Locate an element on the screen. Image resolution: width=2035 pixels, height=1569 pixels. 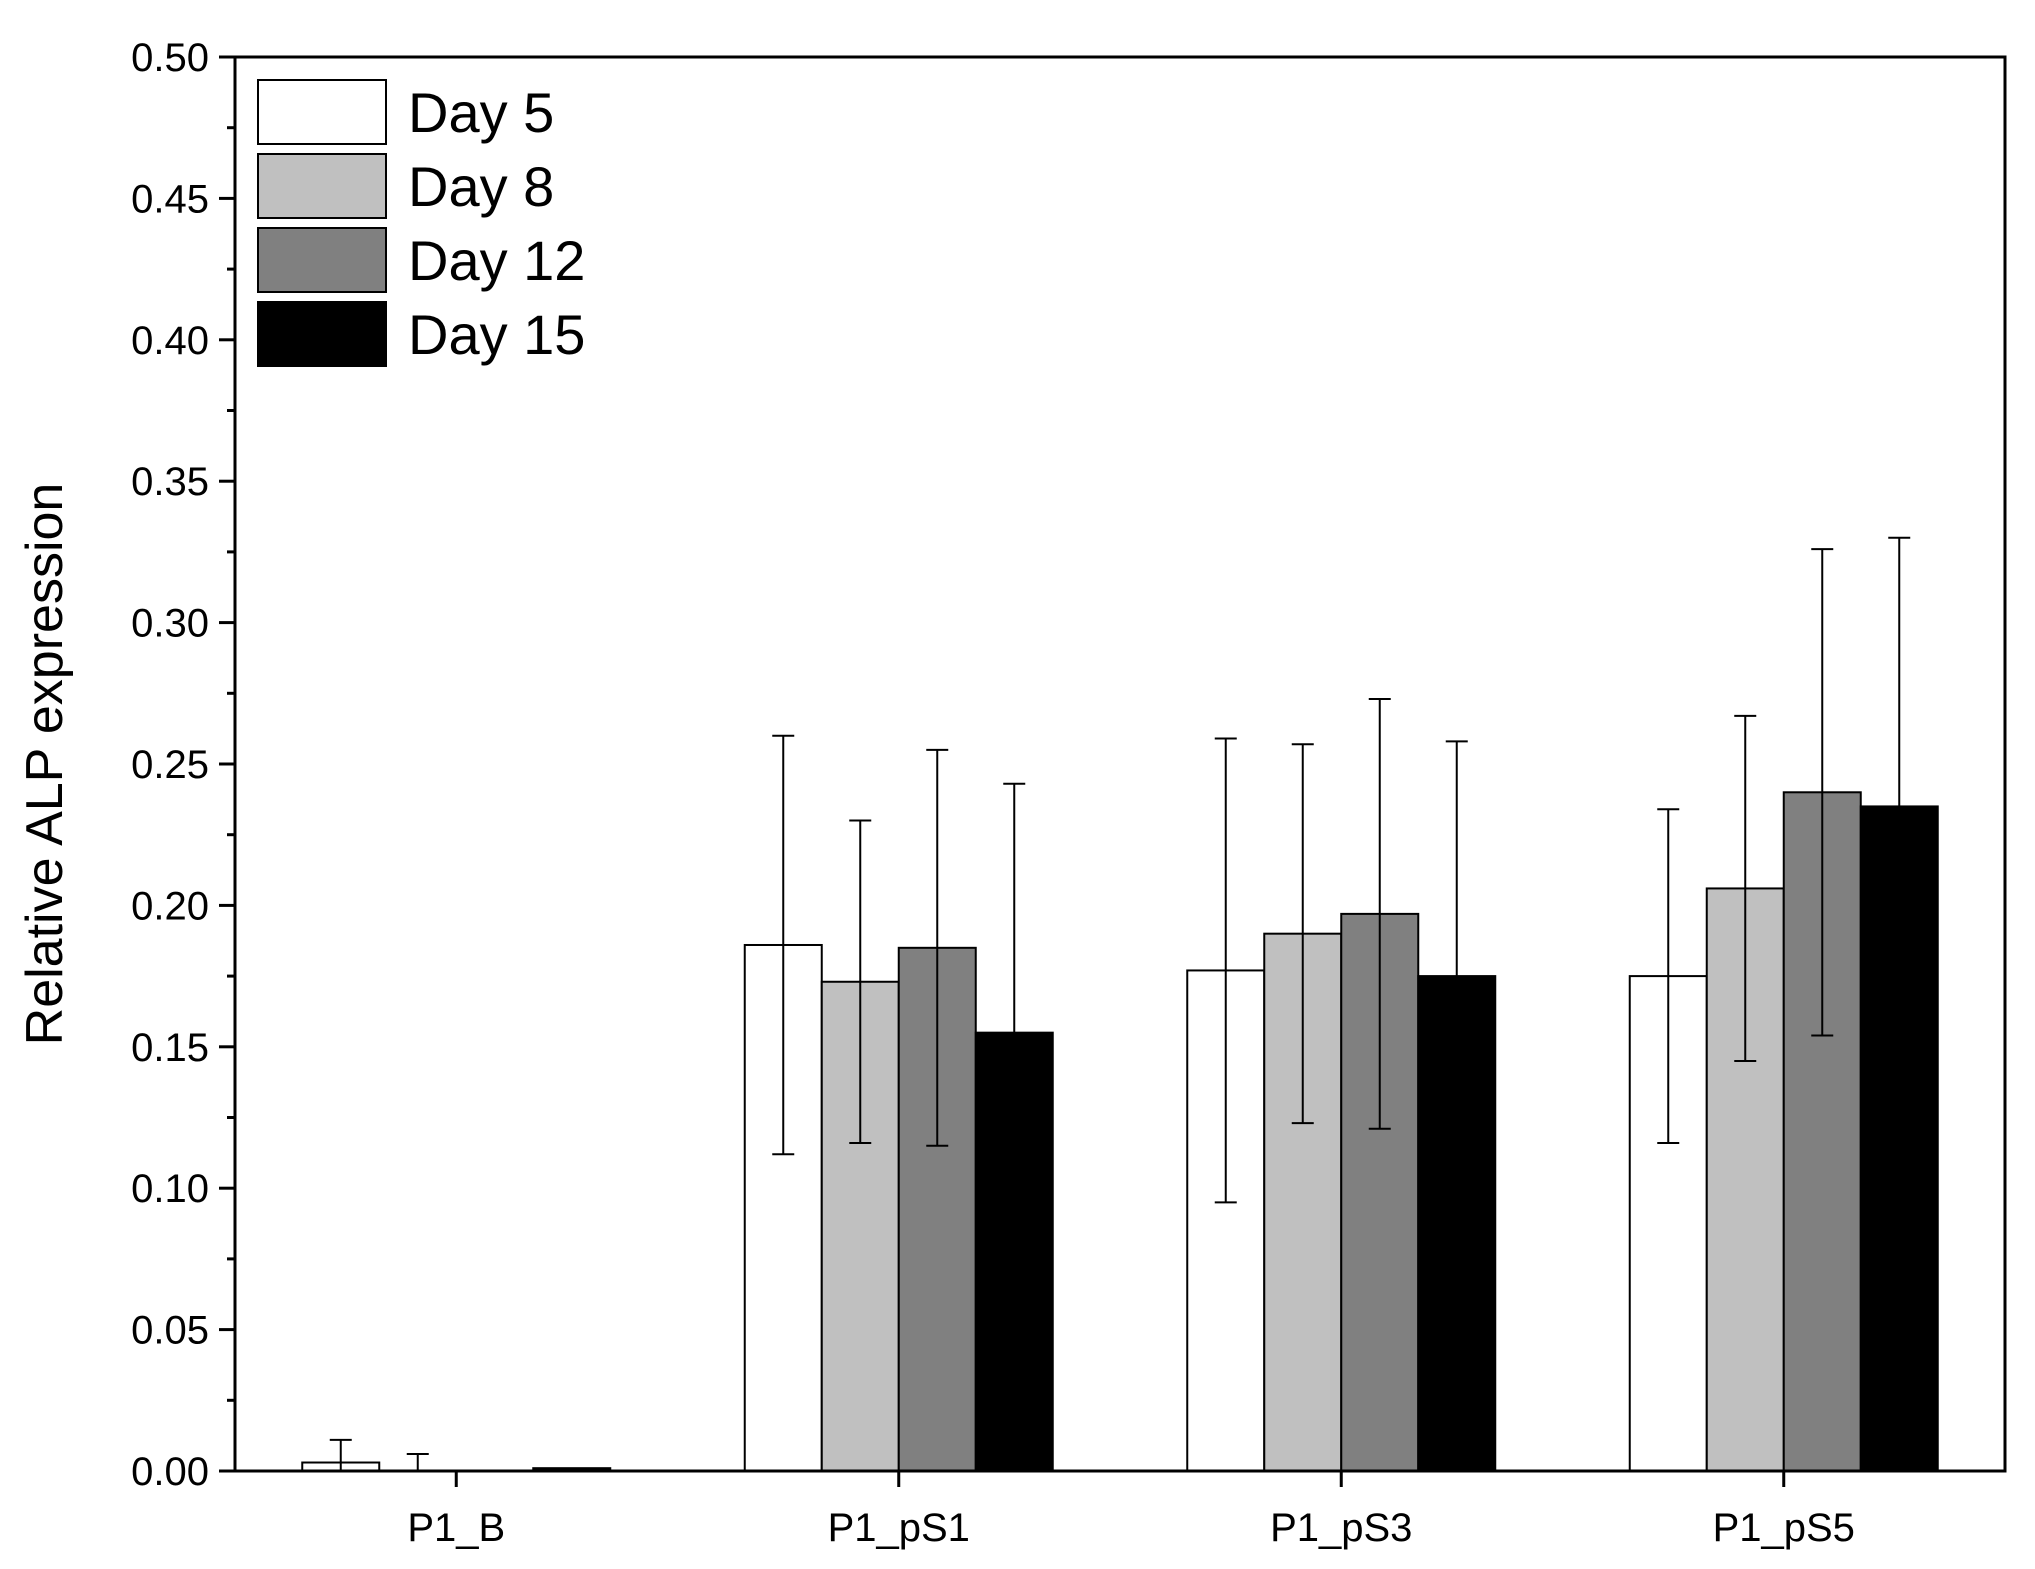
legend: Day 5 Day 8 Day 12 Day 15 is located at coordinates (421, 223).